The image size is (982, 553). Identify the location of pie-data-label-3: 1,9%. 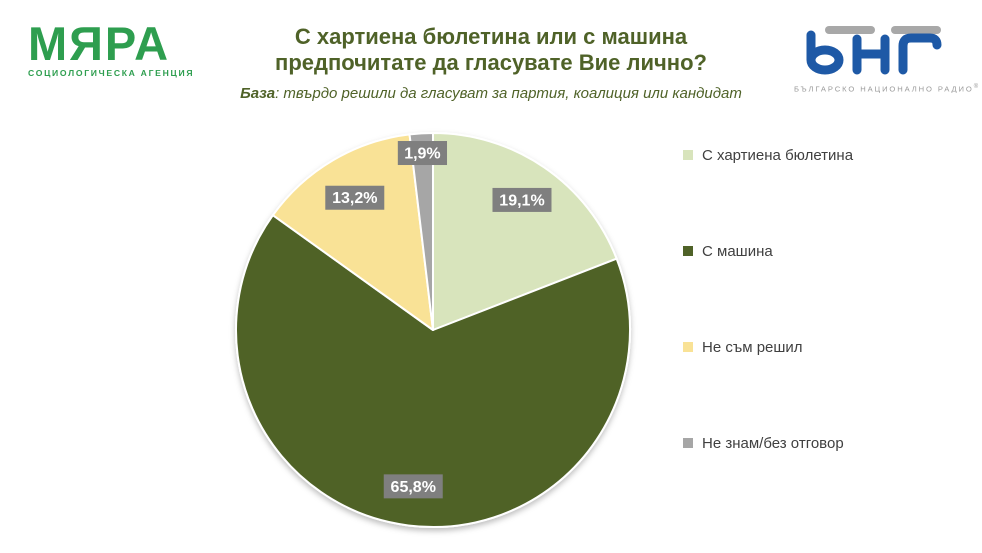
(422, 154).